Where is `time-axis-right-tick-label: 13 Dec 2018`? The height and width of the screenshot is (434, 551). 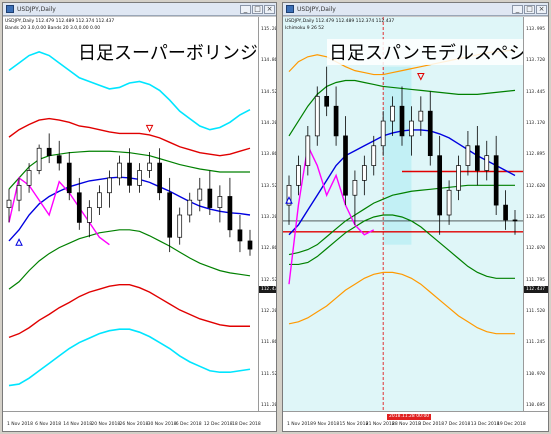
time-axis-right-tick-label: 13 Dec 2018 is located at coordinates (485, 424).